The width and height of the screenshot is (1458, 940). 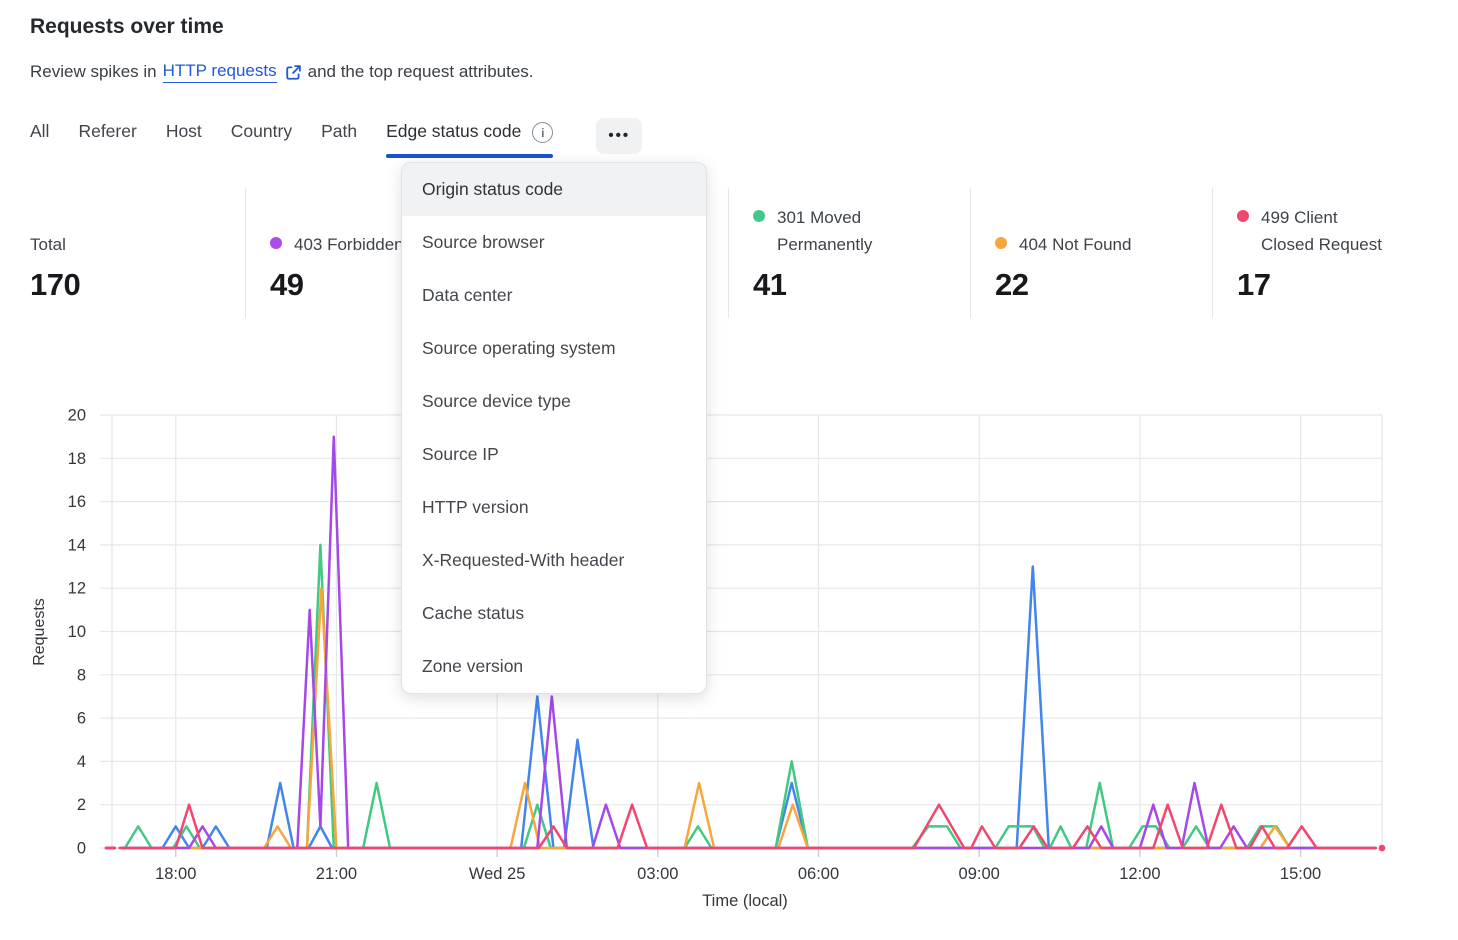 I want to click on menu-item-origin-status-code: Origin status code, so click(x=554, y=189).